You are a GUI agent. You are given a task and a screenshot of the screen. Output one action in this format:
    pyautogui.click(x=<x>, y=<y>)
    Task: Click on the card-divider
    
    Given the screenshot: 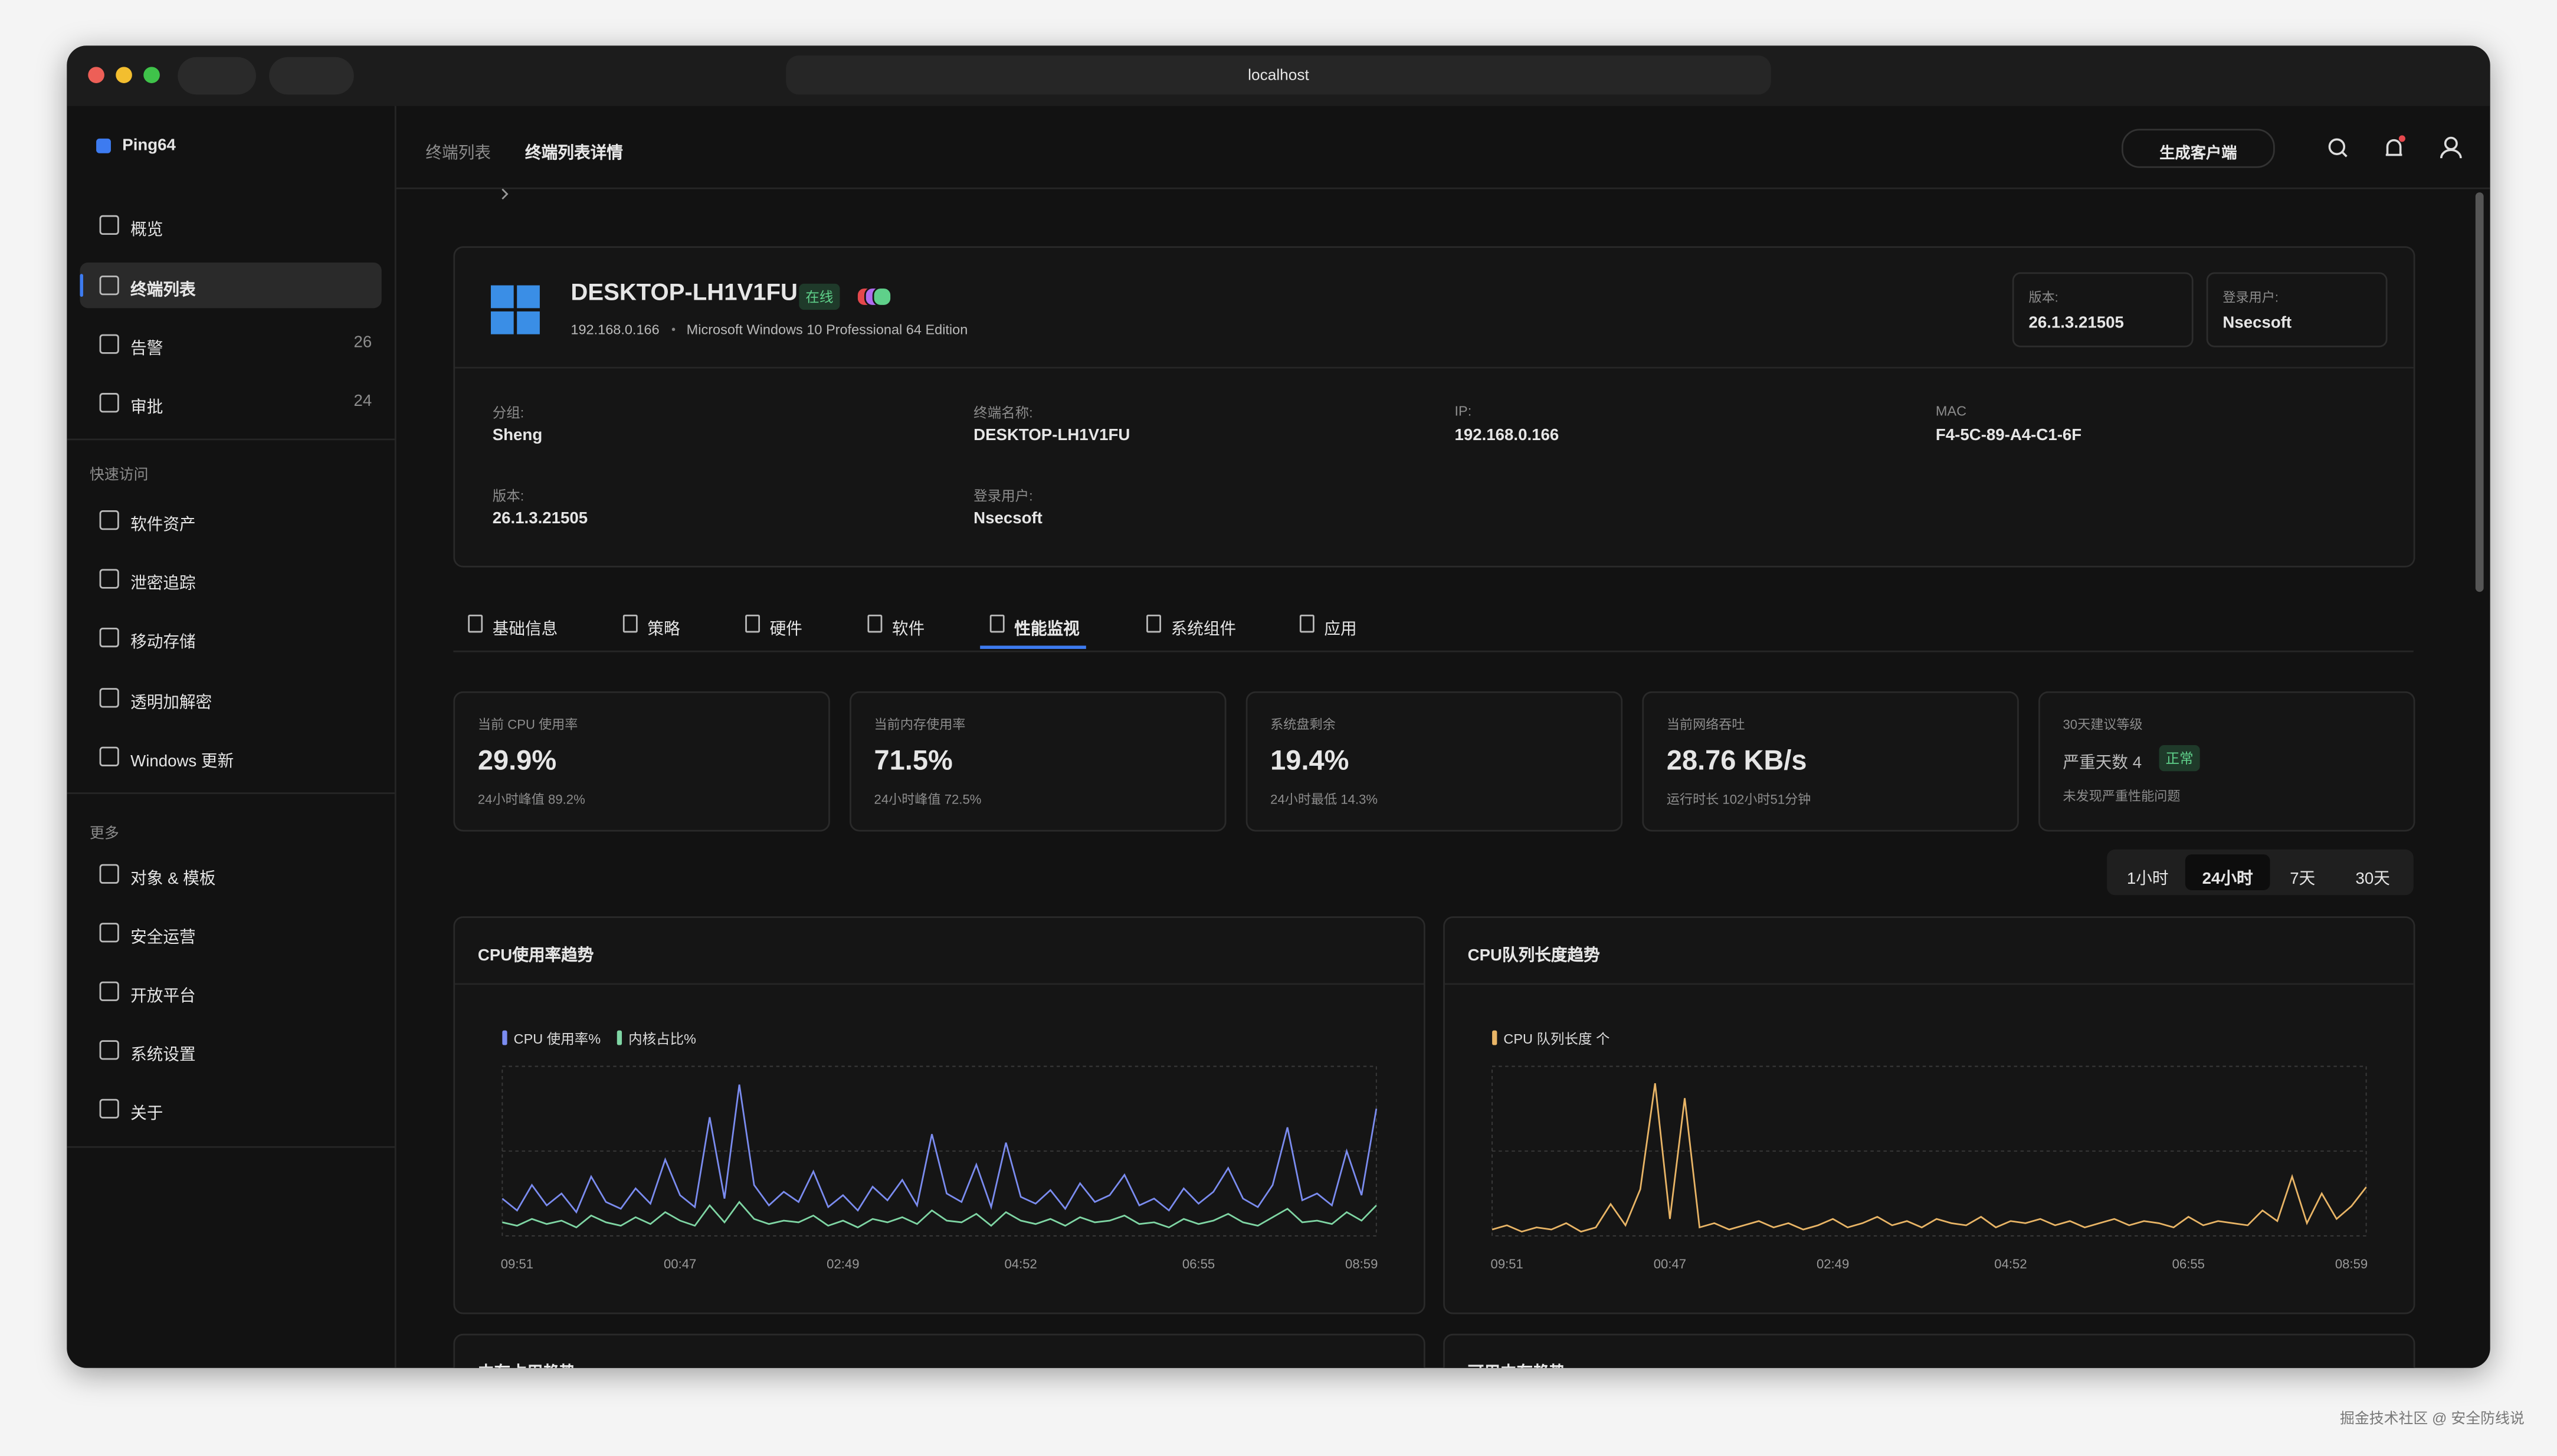 What is the action you would take?
    pyautogui.click(x=1434, y=367)
    